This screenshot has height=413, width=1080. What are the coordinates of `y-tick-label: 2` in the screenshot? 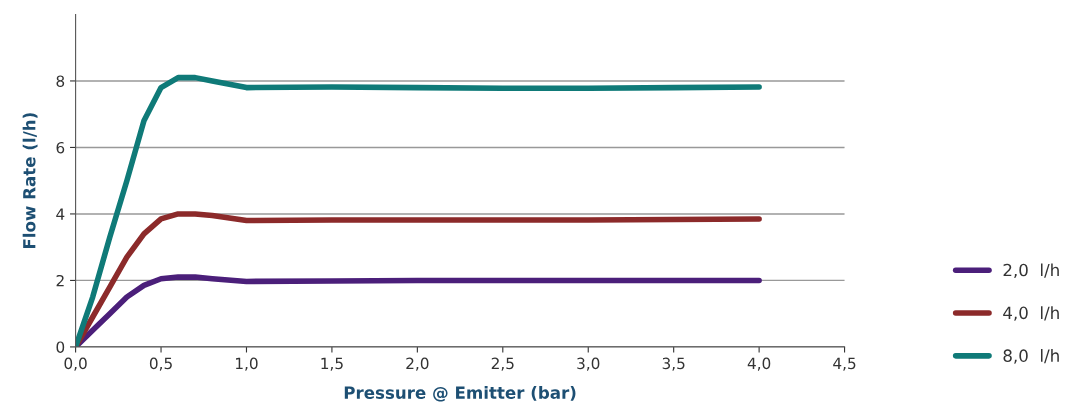 It's located at (60, 280).